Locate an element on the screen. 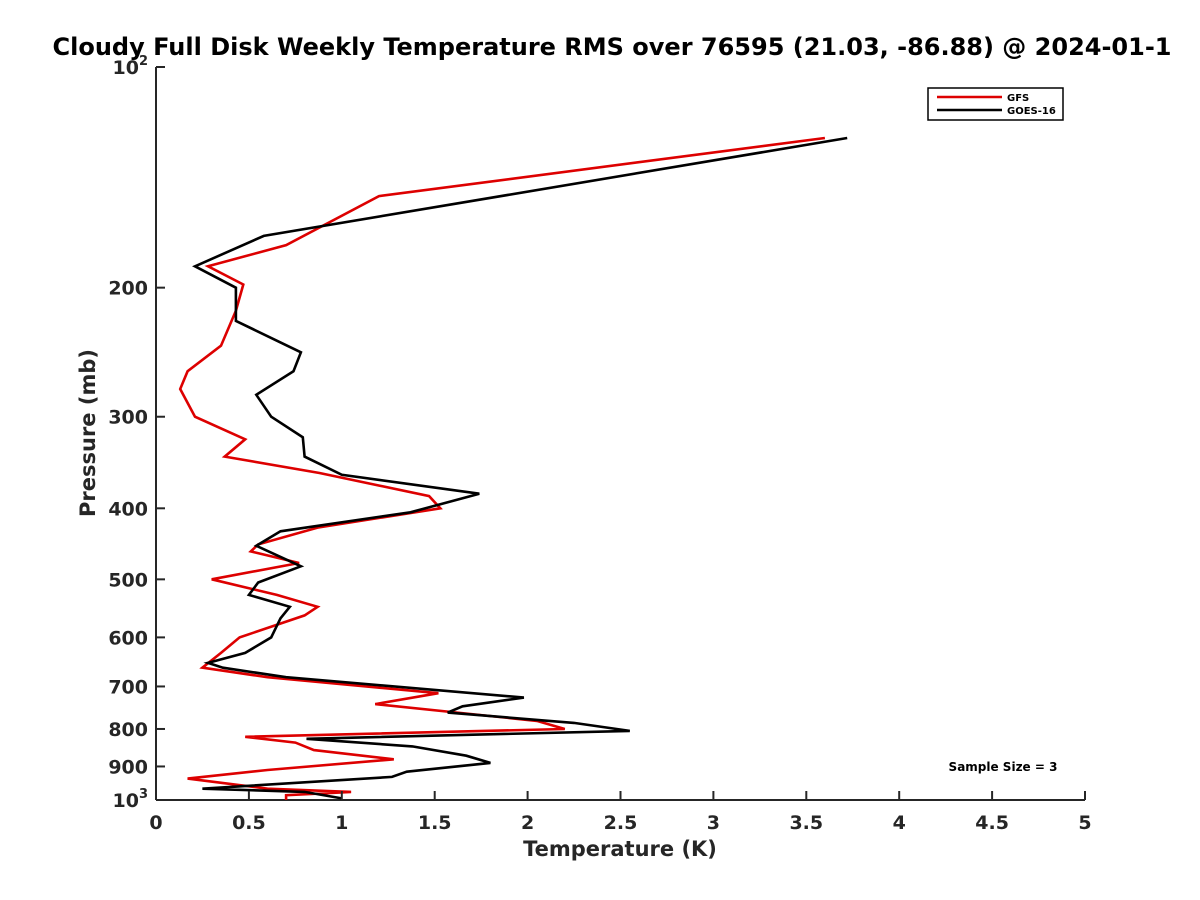 The height and width of the screenshot is (900, 1200). y-tick-label: 200 is located at coordinates (128, 289).